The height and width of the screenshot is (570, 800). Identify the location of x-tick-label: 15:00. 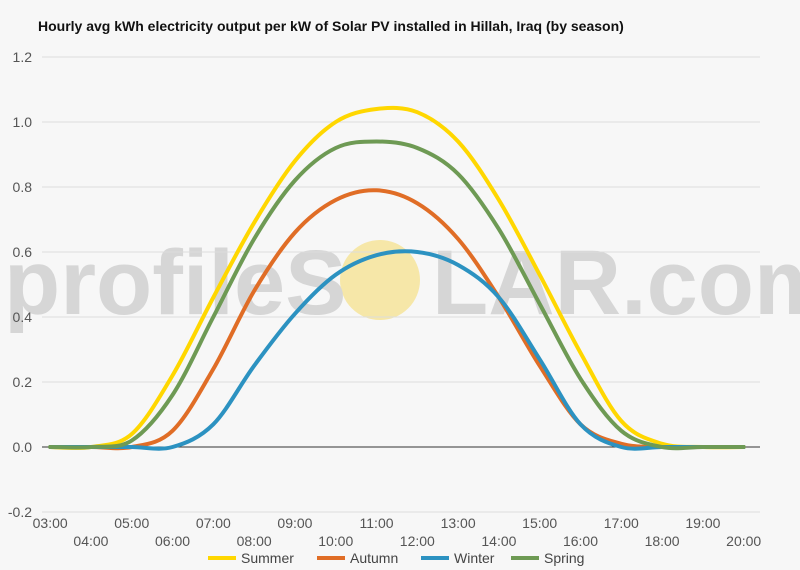
(539, 523).